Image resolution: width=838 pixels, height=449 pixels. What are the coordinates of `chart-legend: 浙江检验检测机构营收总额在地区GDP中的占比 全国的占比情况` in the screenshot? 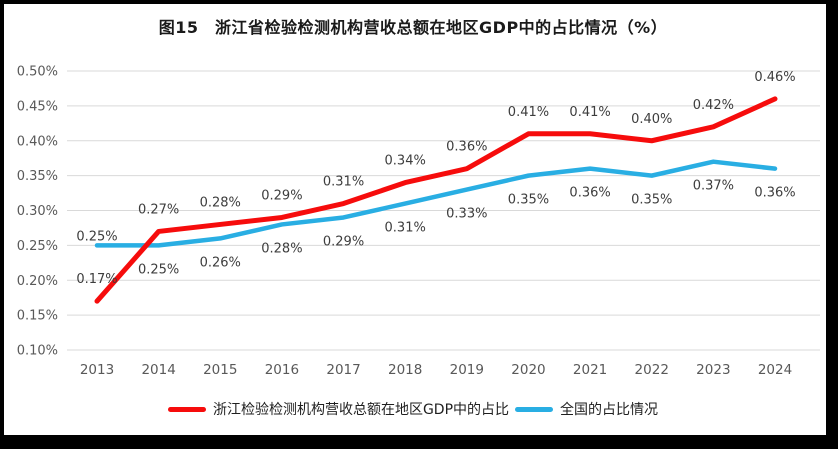 It's located at (413, 409).